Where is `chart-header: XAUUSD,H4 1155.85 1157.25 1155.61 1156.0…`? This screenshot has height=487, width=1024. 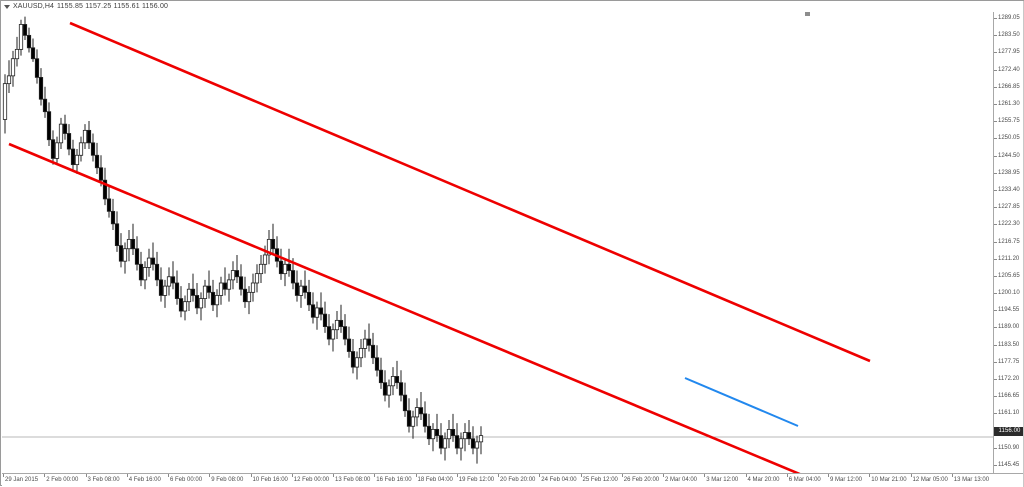 chart-header: XAUUSD,H4 1155.85 1157.25 1155.61 1156.0… is located at coordinates (512, 6).